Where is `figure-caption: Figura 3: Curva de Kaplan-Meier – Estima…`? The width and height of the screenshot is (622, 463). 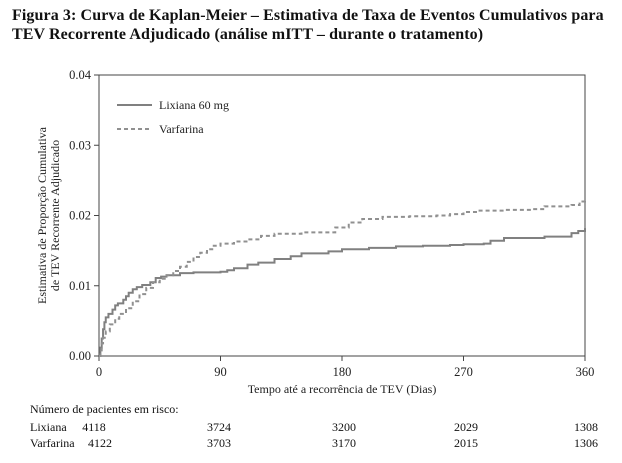 figure-caption: Figura 3: Curva de Kaplan-Meier – Estima… is located at coordinates (308, 25).